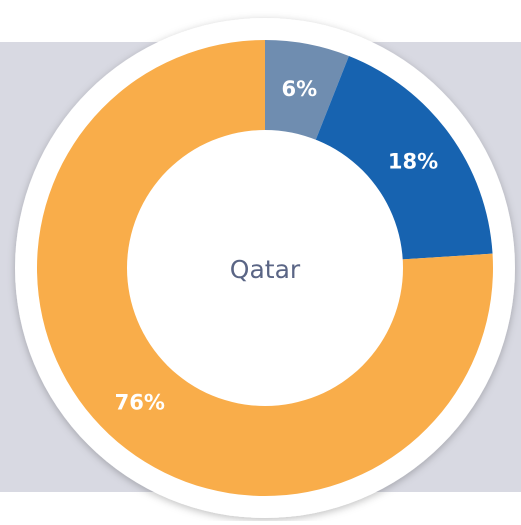  I want to click on slice-label: 6%, so click(299, 89).